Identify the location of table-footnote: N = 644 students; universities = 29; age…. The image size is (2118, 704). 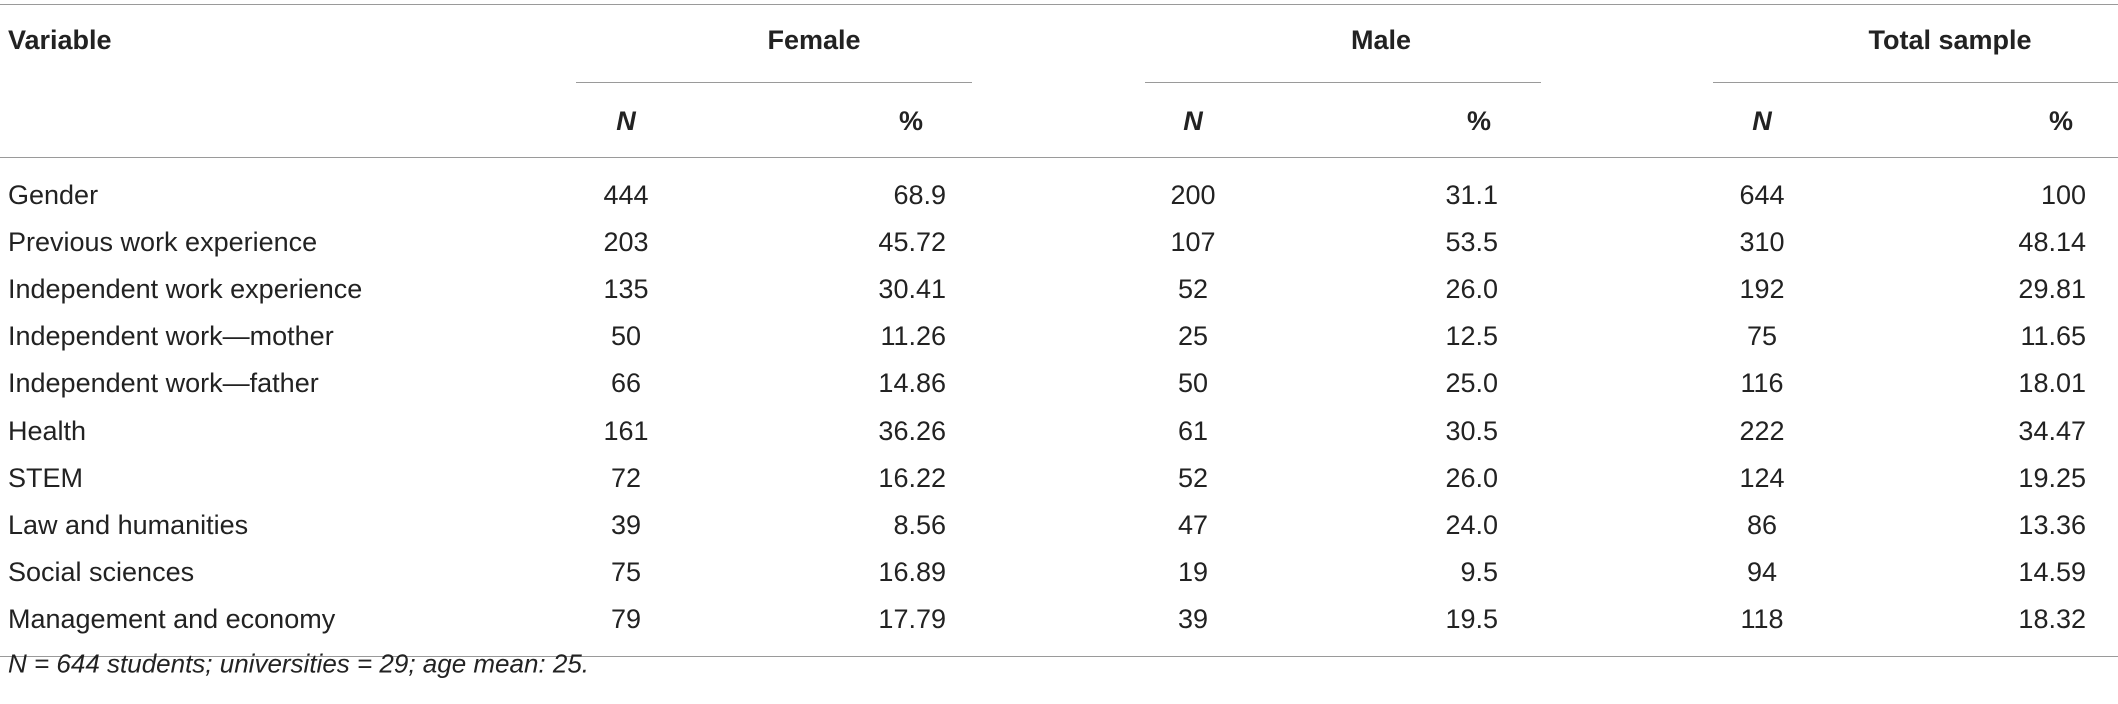
(299, 663).